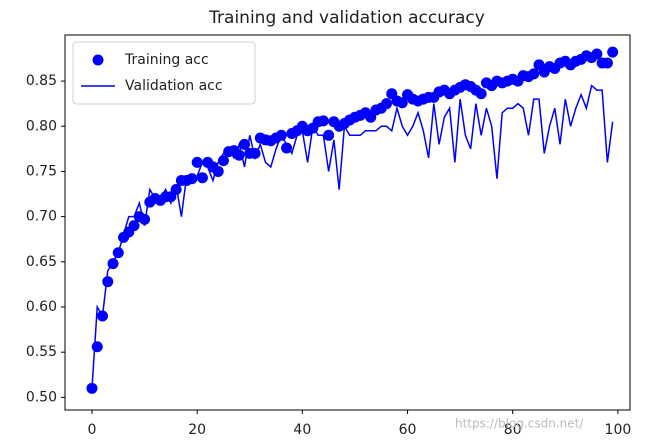 The image size is (646, 443). I want to click on legend-box, so click(164, 73).